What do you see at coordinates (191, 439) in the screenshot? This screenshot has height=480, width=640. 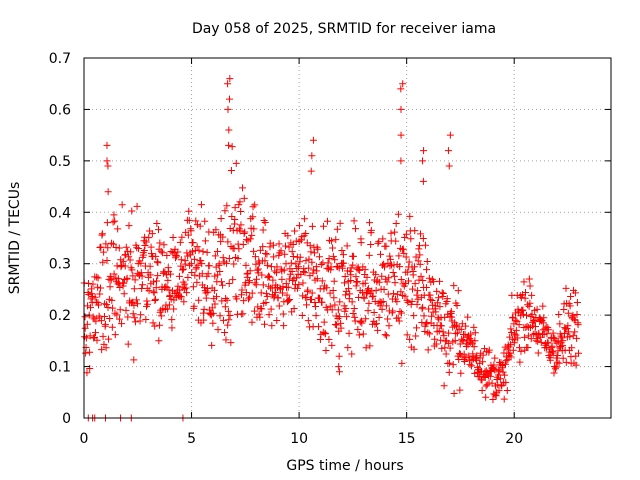 I see `x-tick-label: 5` at bounding box center [191, 439].